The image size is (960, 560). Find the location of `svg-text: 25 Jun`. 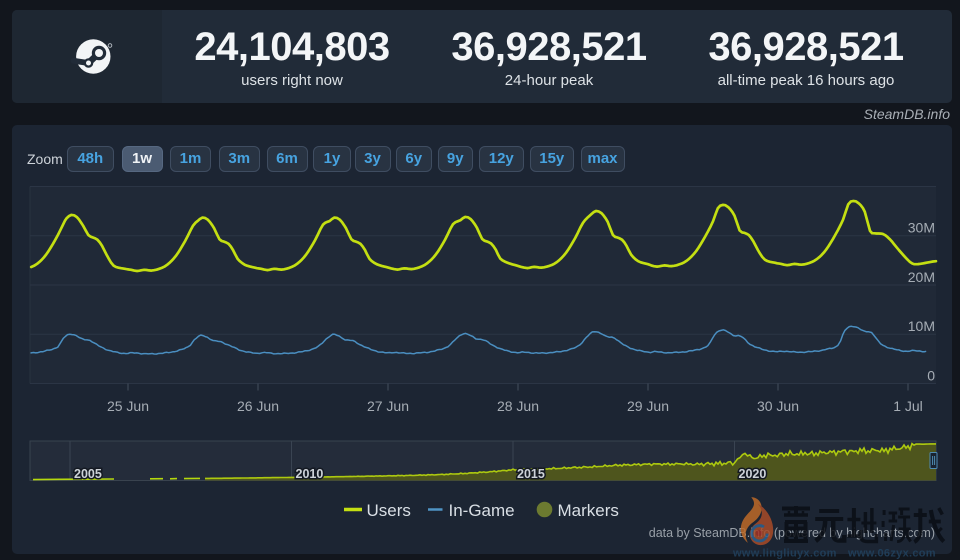

svg-text: 25 Jun is located at coordinates (128, 406).